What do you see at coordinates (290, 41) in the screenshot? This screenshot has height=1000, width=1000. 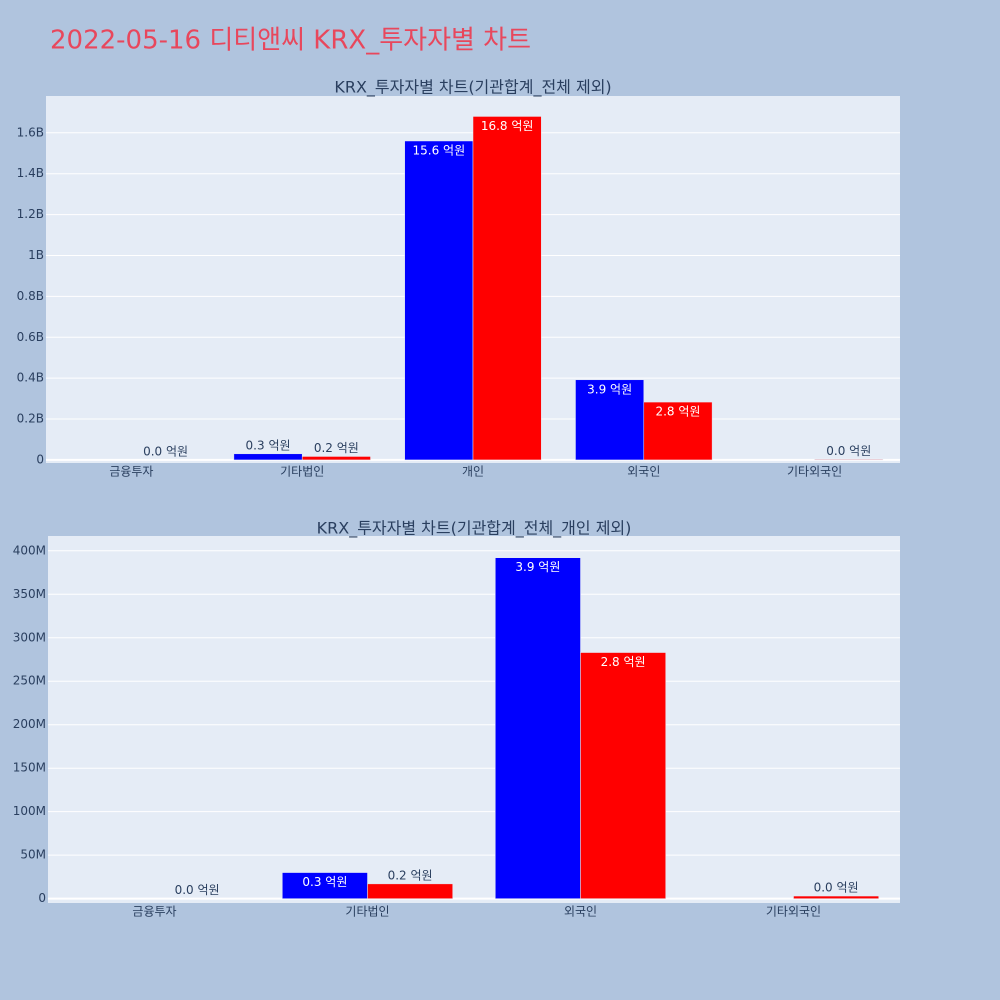 I see `page-title: 2022-05-16 디티앤씨 KRX_투자자별 차트` at bounding box center [290, 41].